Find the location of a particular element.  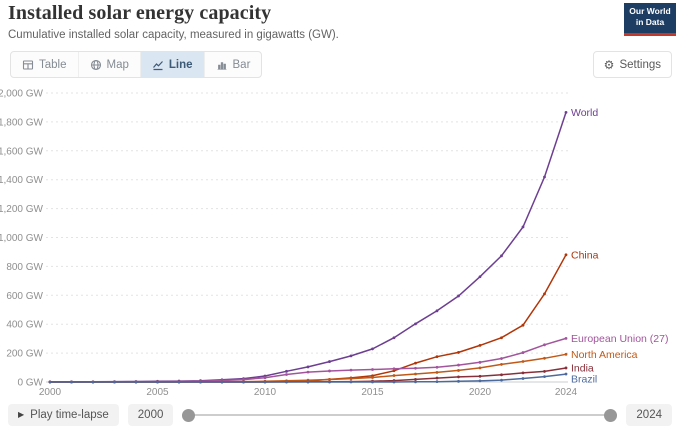

table-icon is located at coordinates (28, 65).